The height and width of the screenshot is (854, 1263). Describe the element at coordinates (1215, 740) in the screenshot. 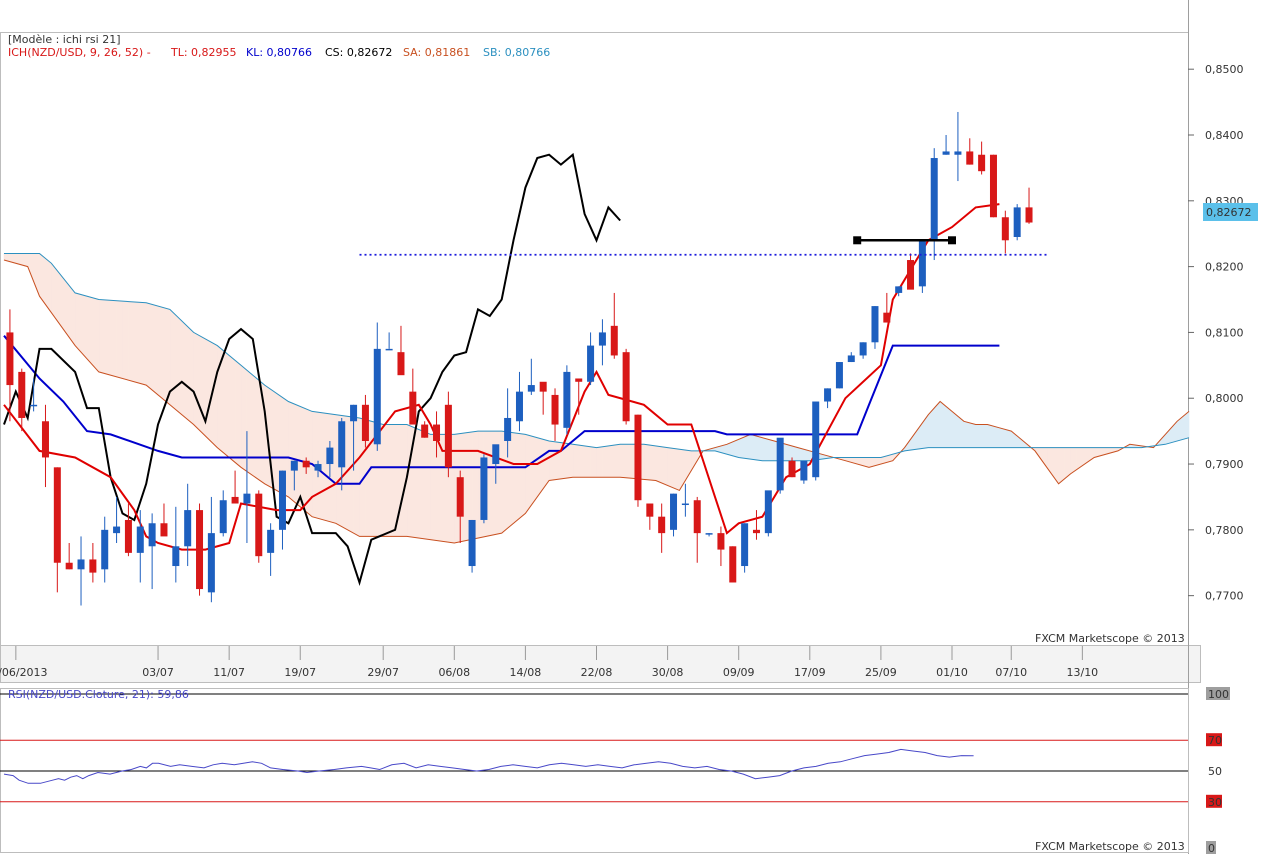

I see `rsi-tick-label: 70` at that location.